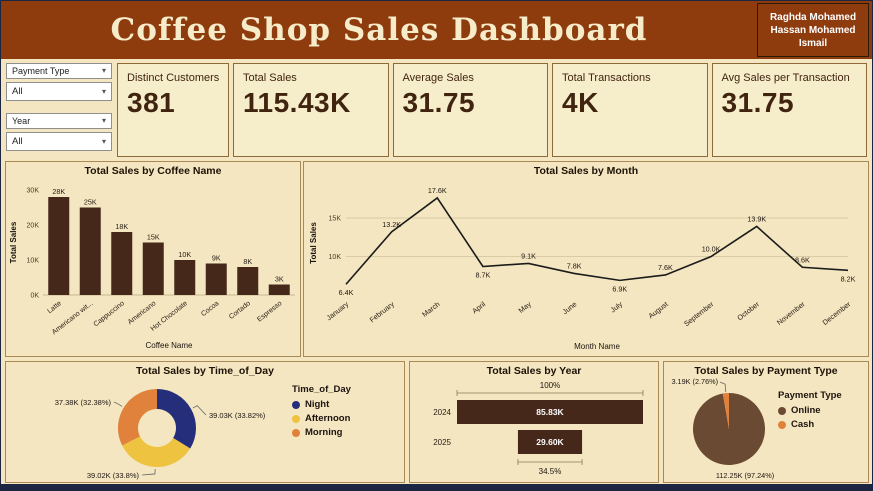  Describe the element at coordinates (21, 121) in the screenshot. I see `slicer-label: Year` at that location.